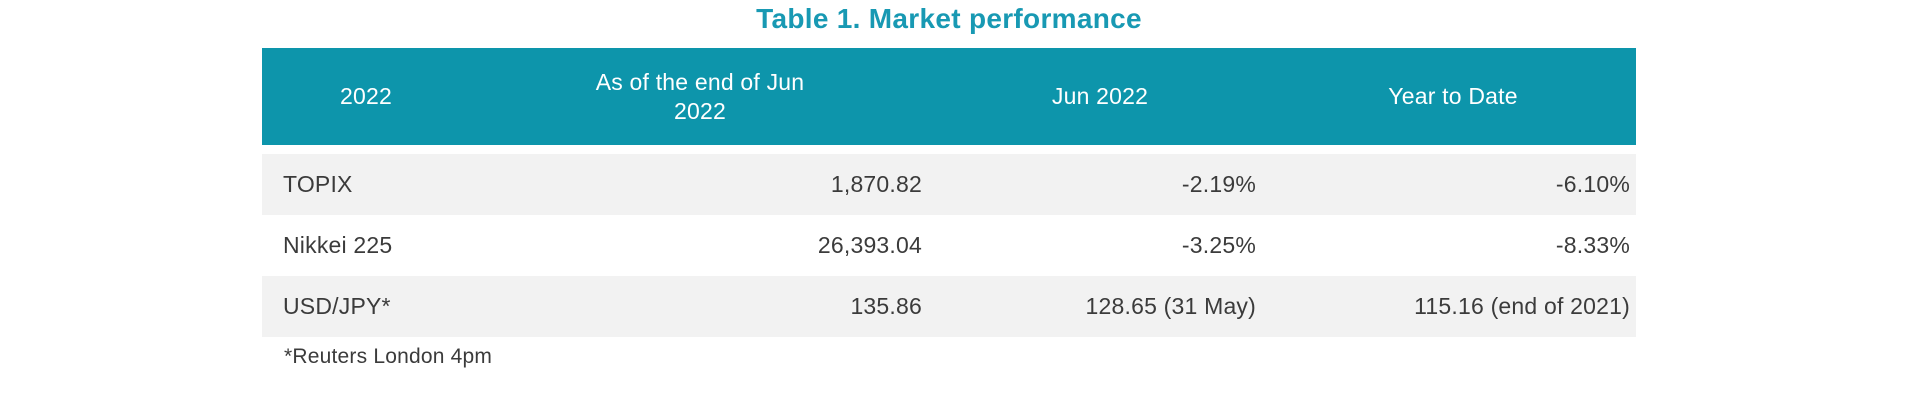 The width and height of the screenshot is (1920, 411). Describe the element at coordinates (949, 184) in the screenshot. I see `table-row-topix: TOPIX 1,870.82 -2.19% -6.10%` at that location.